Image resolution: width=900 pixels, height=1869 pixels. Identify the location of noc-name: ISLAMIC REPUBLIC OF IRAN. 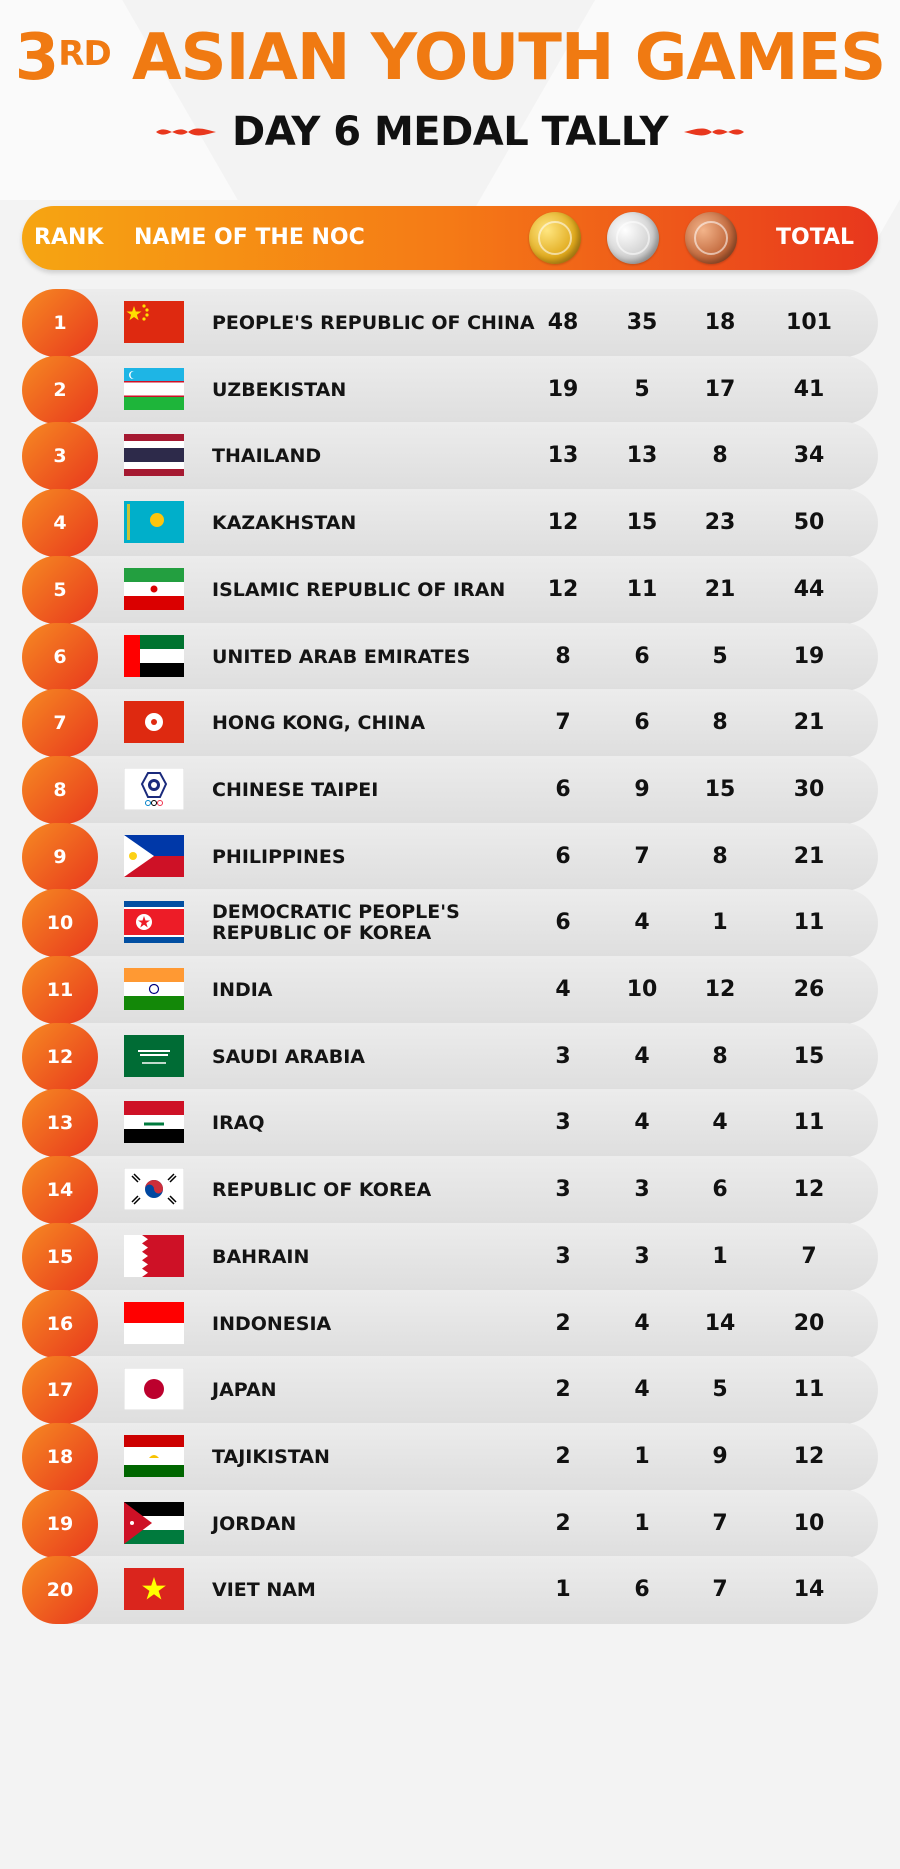
(359, 589).